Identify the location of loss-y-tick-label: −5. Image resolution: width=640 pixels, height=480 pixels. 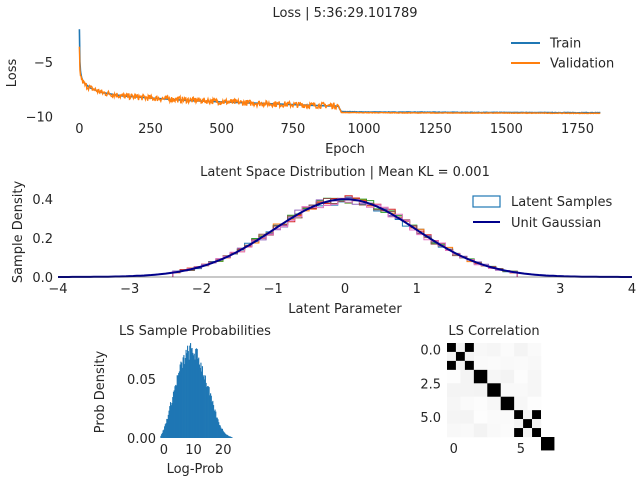
(43, 63).